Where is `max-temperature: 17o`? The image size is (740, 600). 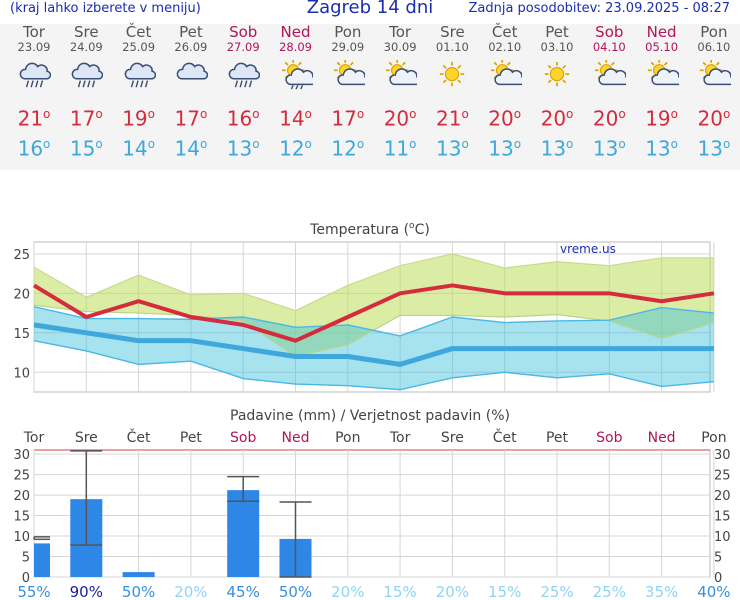 max-temperature: 17o is located at coordinates (86, 116).